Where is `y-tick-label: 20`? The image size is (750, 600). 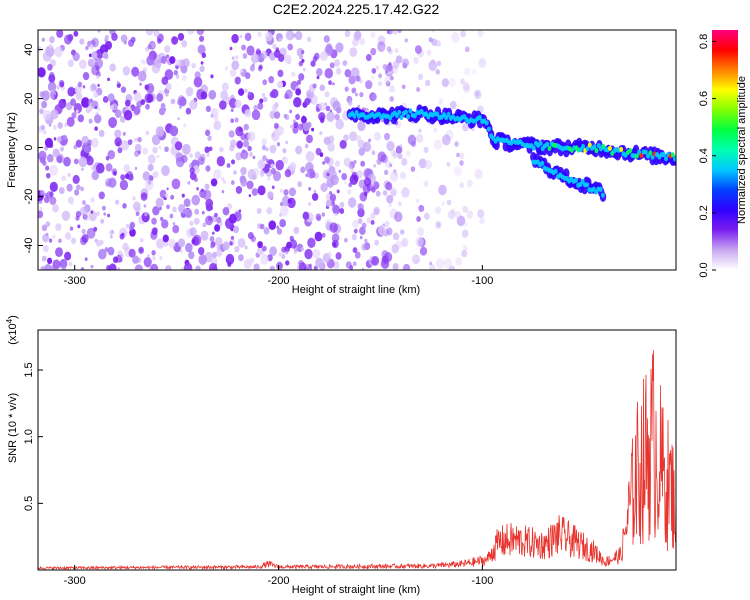 y-tick-label: 20 is located at coordinates (29, 98).